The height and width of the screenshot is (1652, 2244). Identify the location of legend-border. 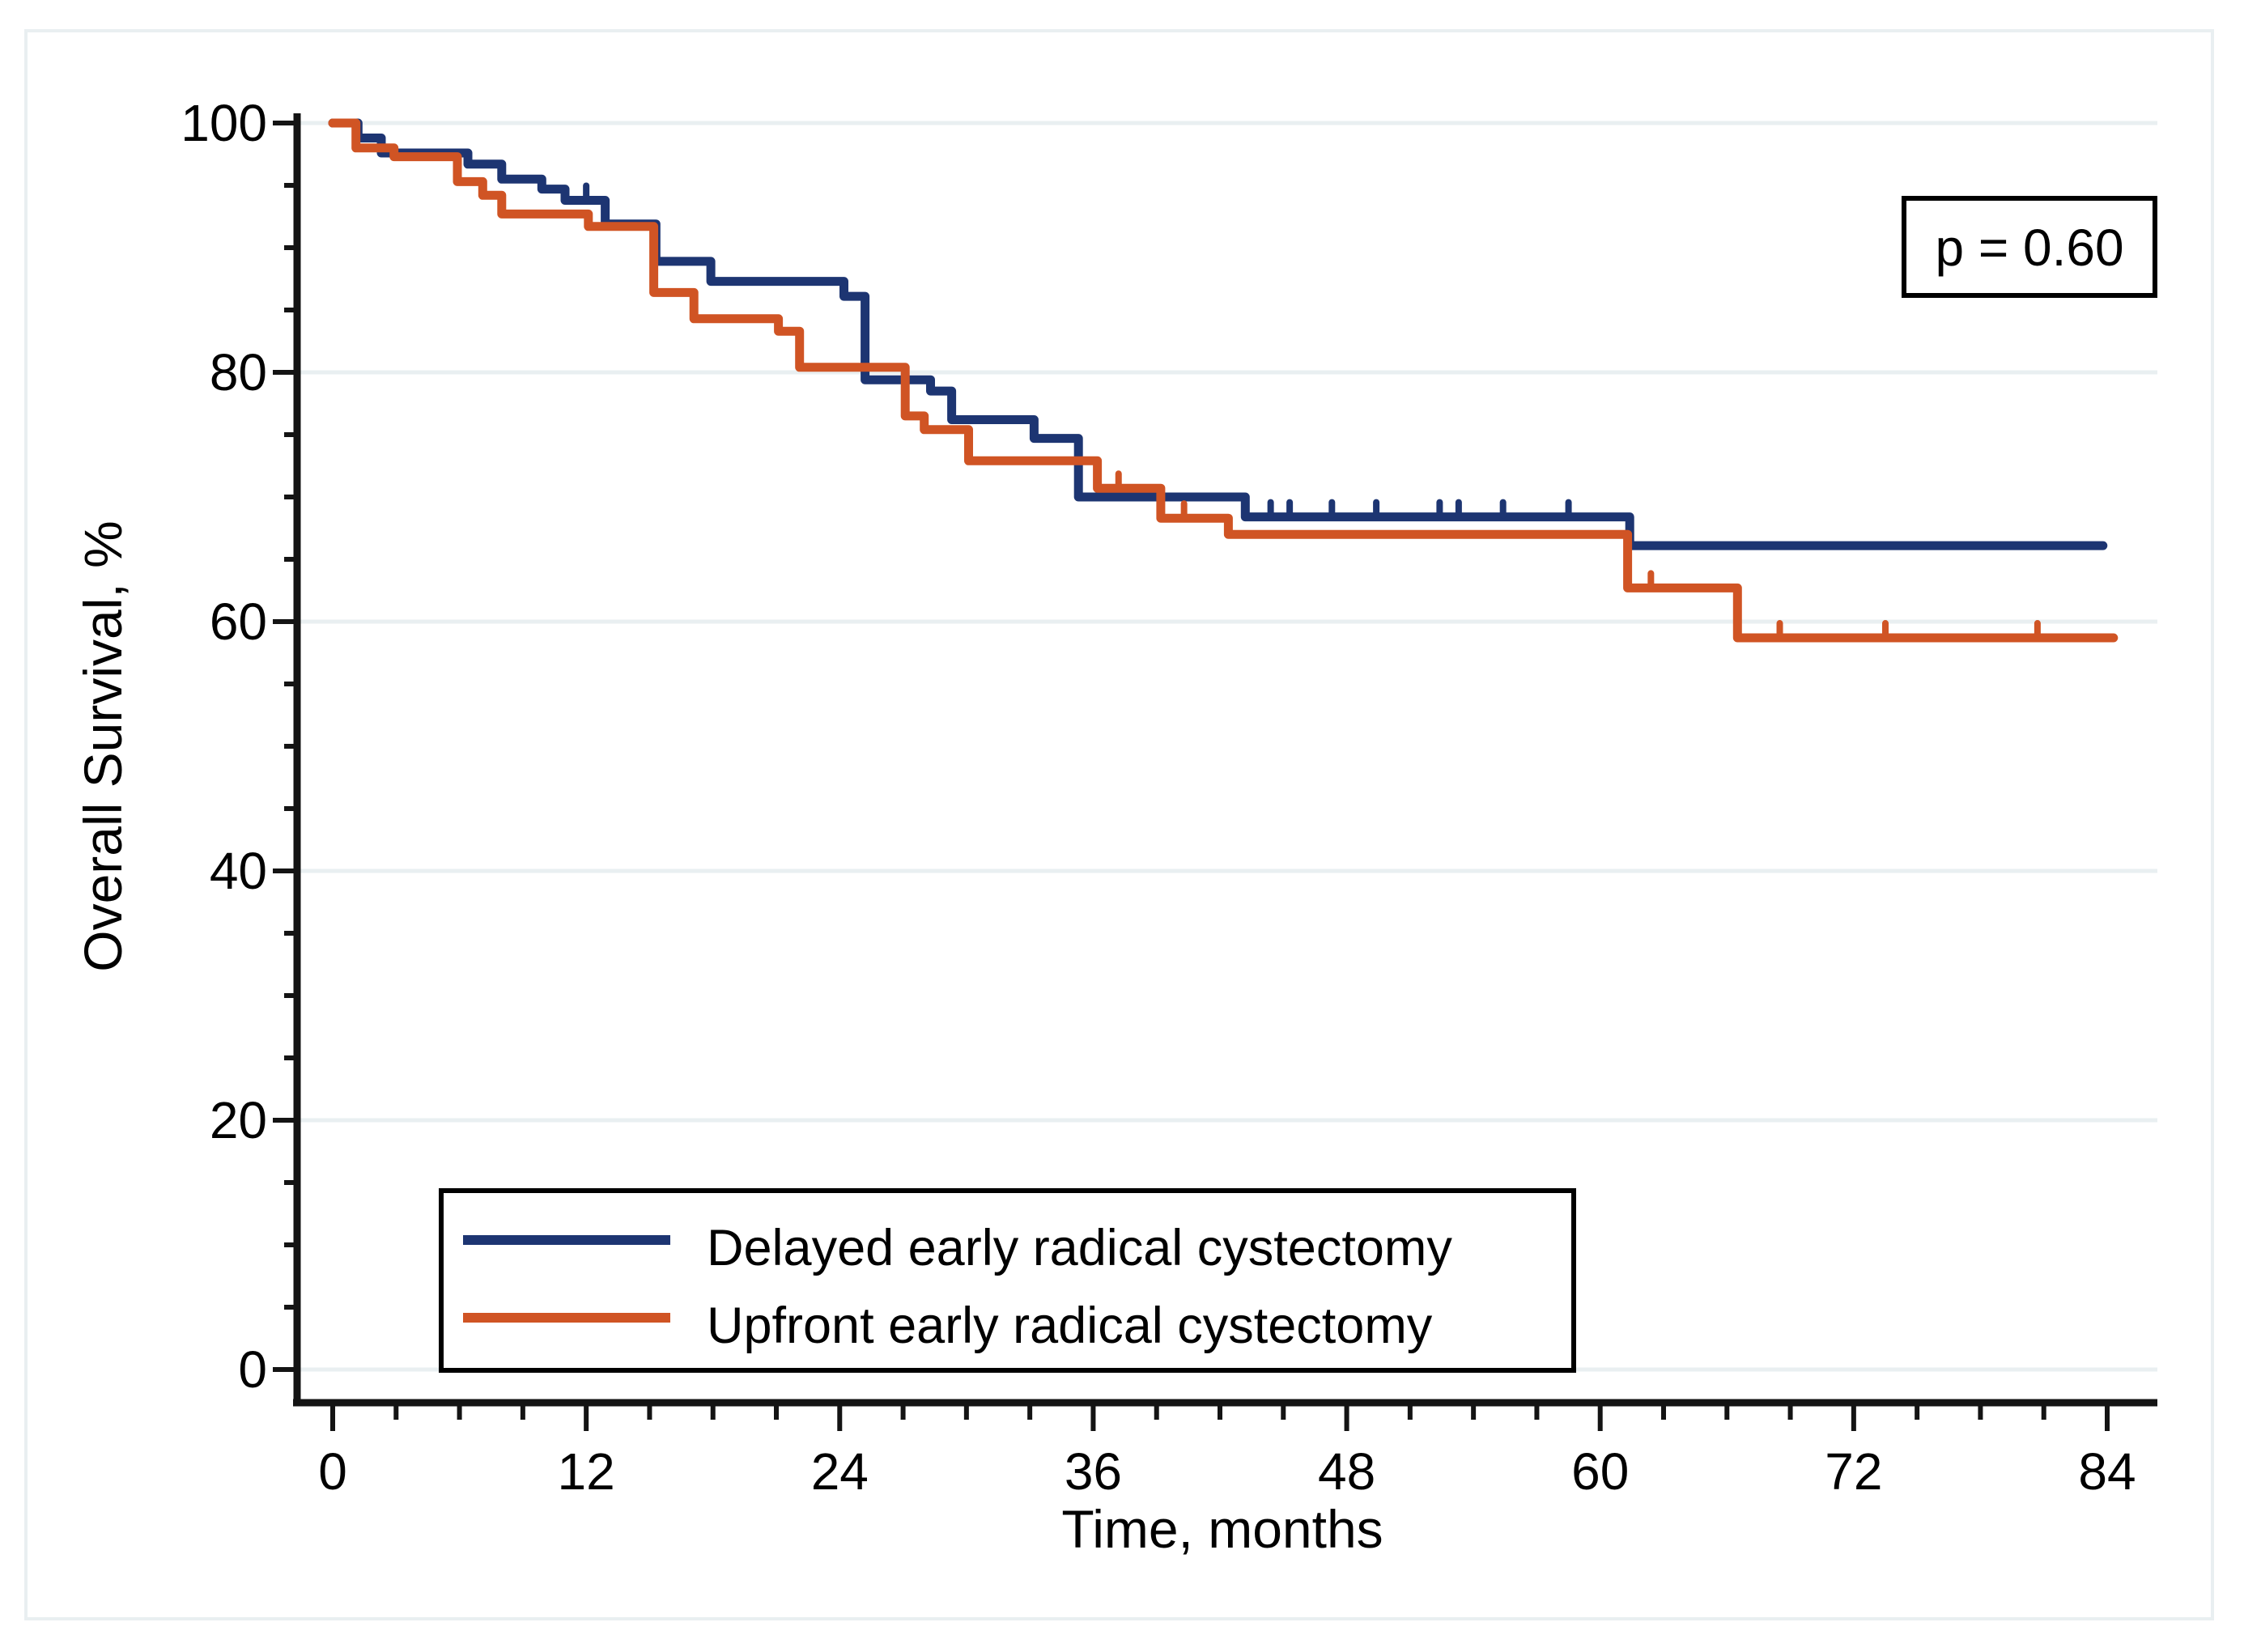
(1007, 1281).